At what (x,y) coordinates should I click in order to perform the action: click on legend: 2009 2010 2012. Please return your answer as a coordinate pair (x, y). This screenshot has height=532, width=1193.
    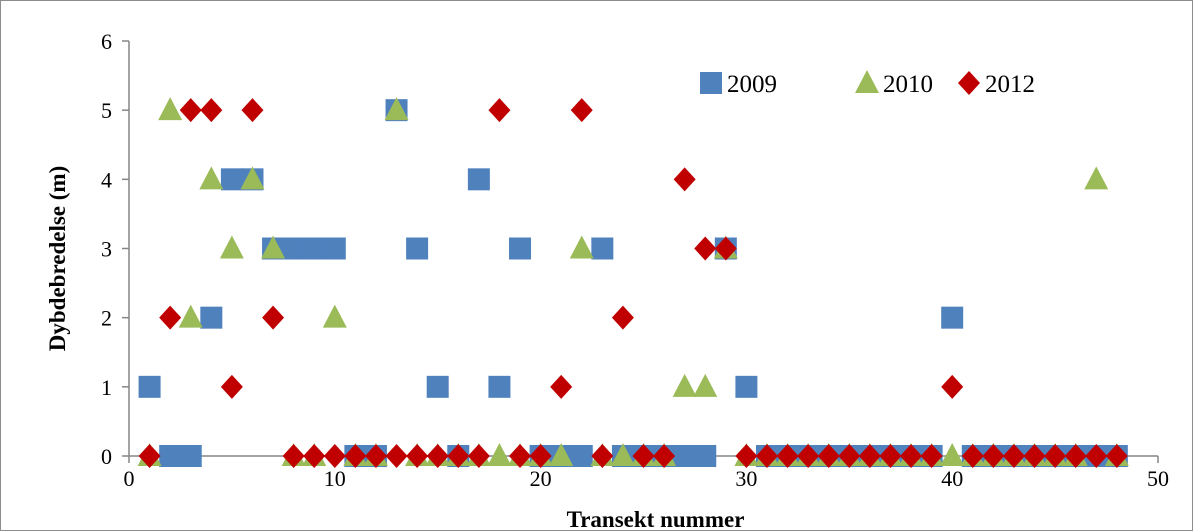
    Looking at the image, I should click on (867, 84).